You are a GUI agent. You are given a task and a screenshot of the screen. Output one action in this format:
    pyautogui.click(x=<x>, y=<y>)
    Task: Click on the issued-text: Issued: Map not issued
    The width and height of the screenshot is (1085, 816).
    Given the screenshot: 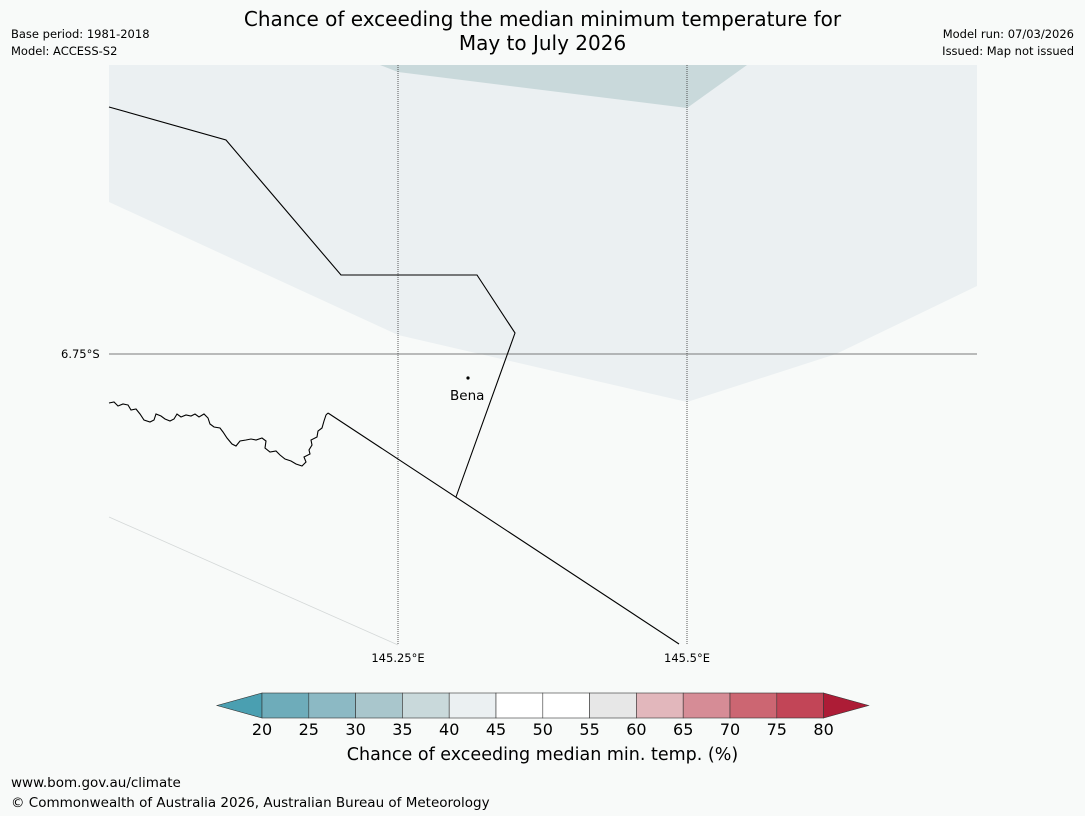 What is the action you would take?
    pyautogui.click(x=1008, y=51)
    